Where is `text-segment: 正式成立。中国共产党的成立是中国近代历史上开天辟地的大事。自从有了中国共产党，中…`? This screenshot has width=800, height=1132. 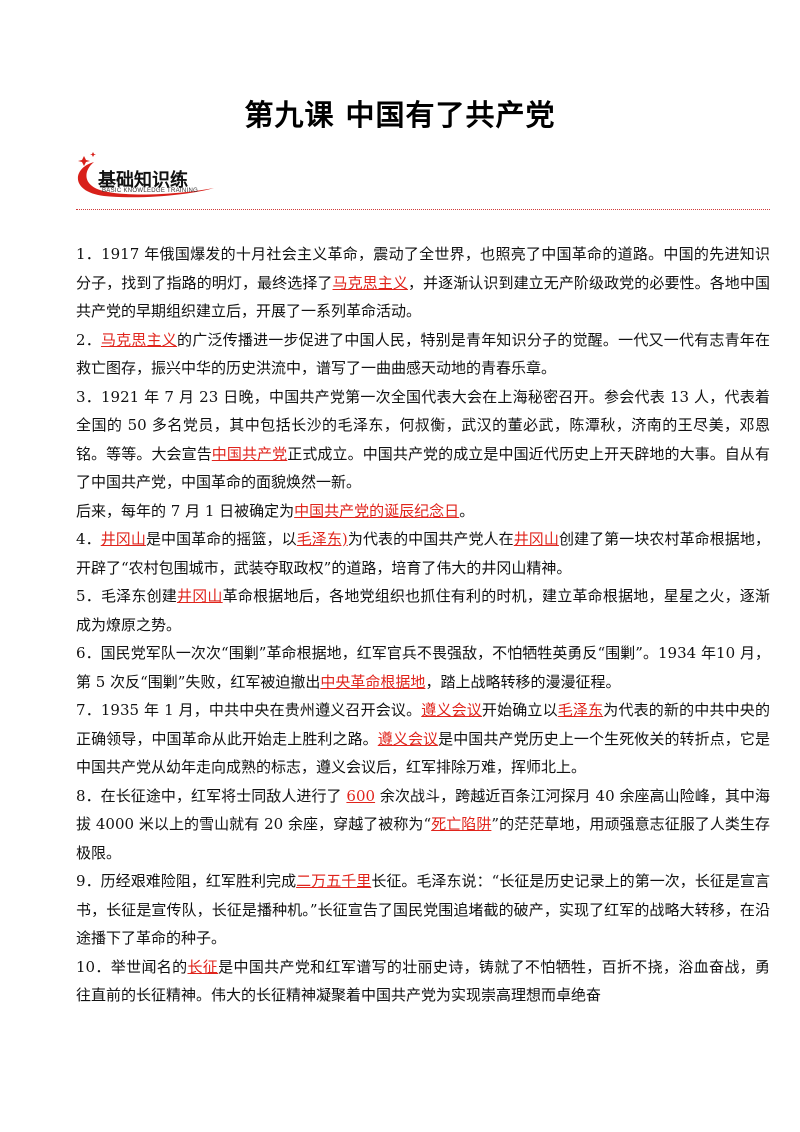 text-segment: 正式成立。中国共产党的成立是中国近代历史上开天辟地的大事。自从有了中国共产党，中… is located at coordinates (423, 468).